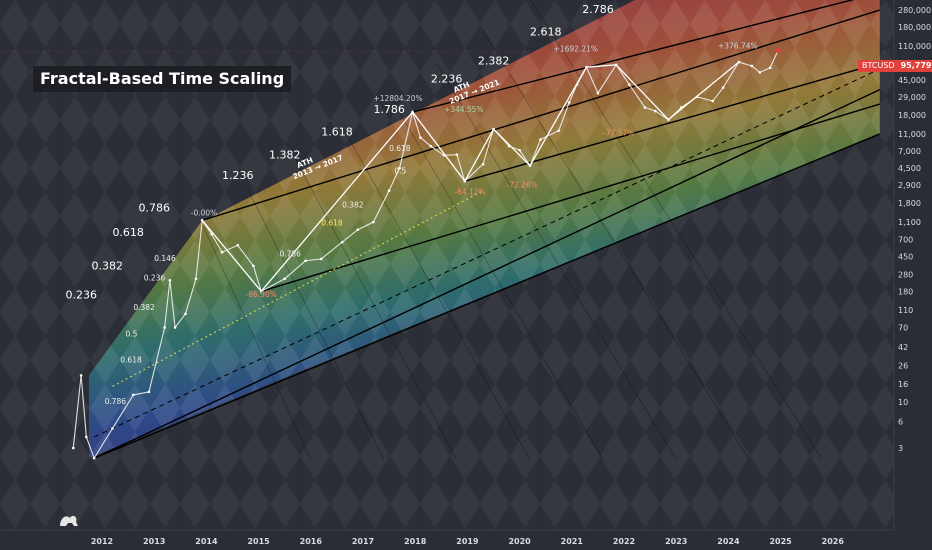 This screenshot has height=550, width=932. What do you see at coordinates (546, 31) in the screenshot?
I see `fib-level-label: 2.618` at bounding box center [546, 31].